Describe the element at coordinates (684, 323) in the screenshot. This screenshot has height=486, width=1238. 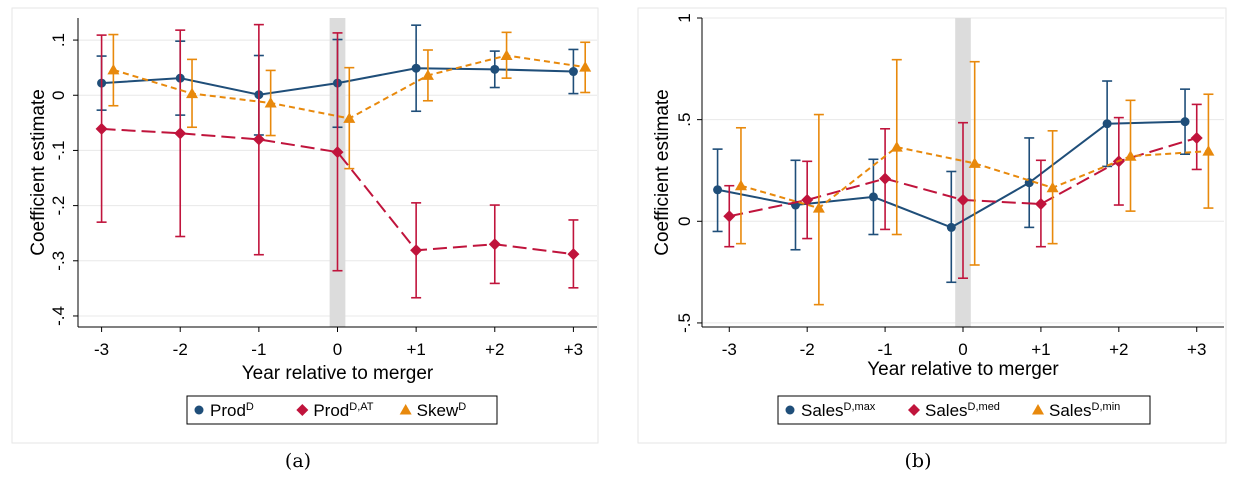
I see `y-tick-label: -.5` at that location.